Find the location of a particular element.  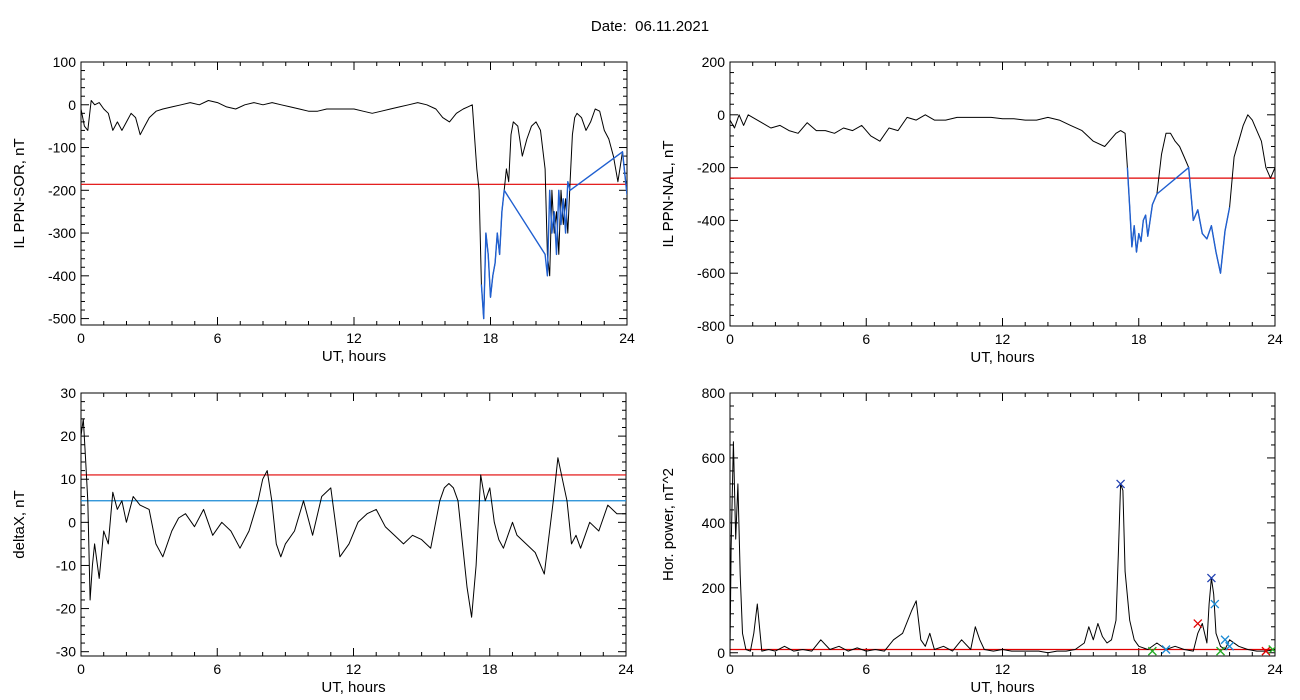

y-tick-label: 30 is located at coordinates (68, 393).